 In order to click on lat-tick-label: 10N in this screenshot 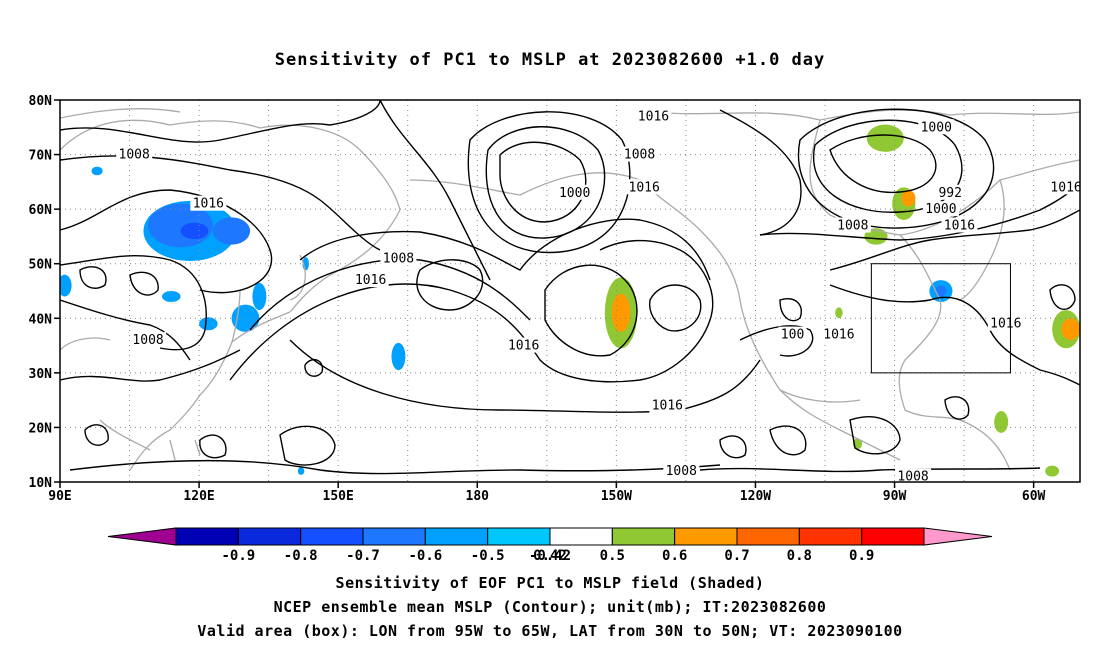, I will do `click(41, 483)`.